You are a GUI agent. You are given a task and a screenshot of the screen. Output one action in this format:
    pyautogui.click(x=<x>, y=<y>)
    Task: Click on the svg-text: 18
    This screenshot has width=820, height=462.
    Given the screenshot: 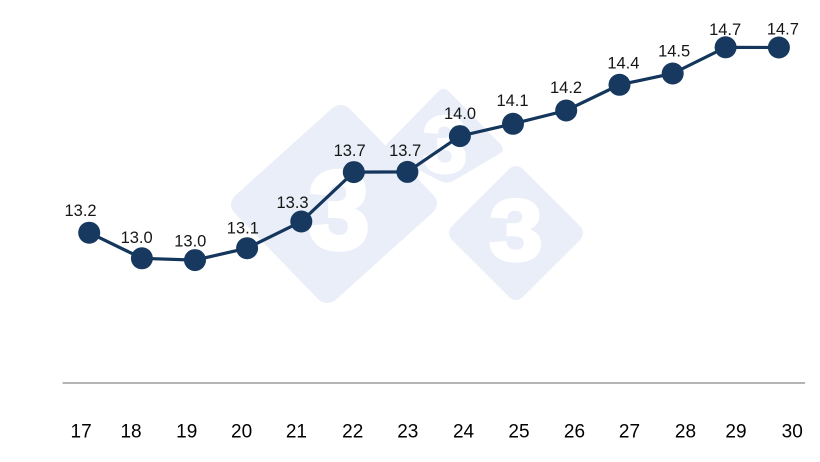 What is the action you would take?
    pyautogui.click(x=130, y=431)
    